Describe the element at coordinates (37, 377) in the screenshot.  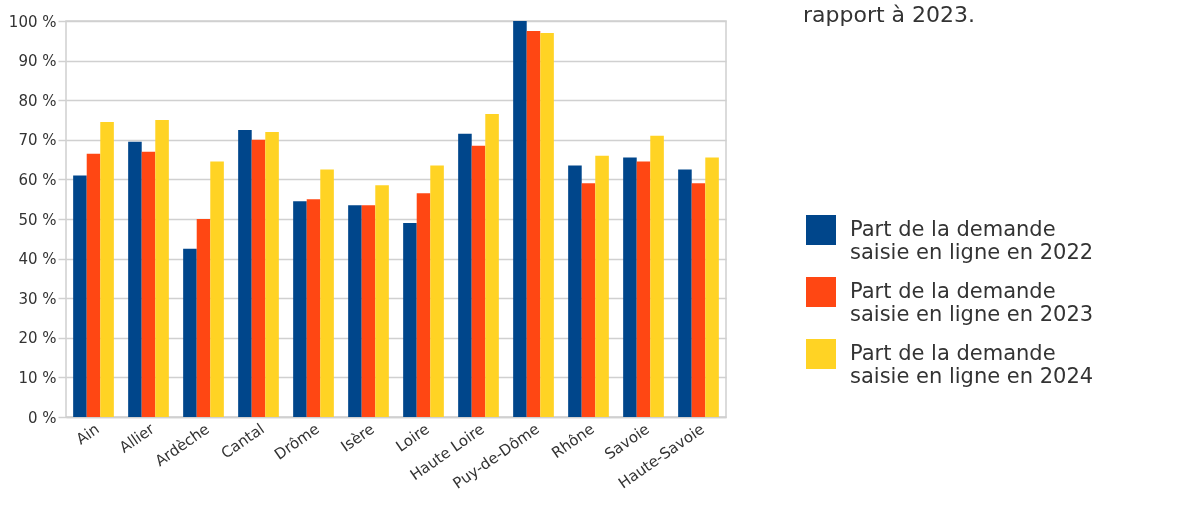
I see `y-tick-label: 10 %` at that location.